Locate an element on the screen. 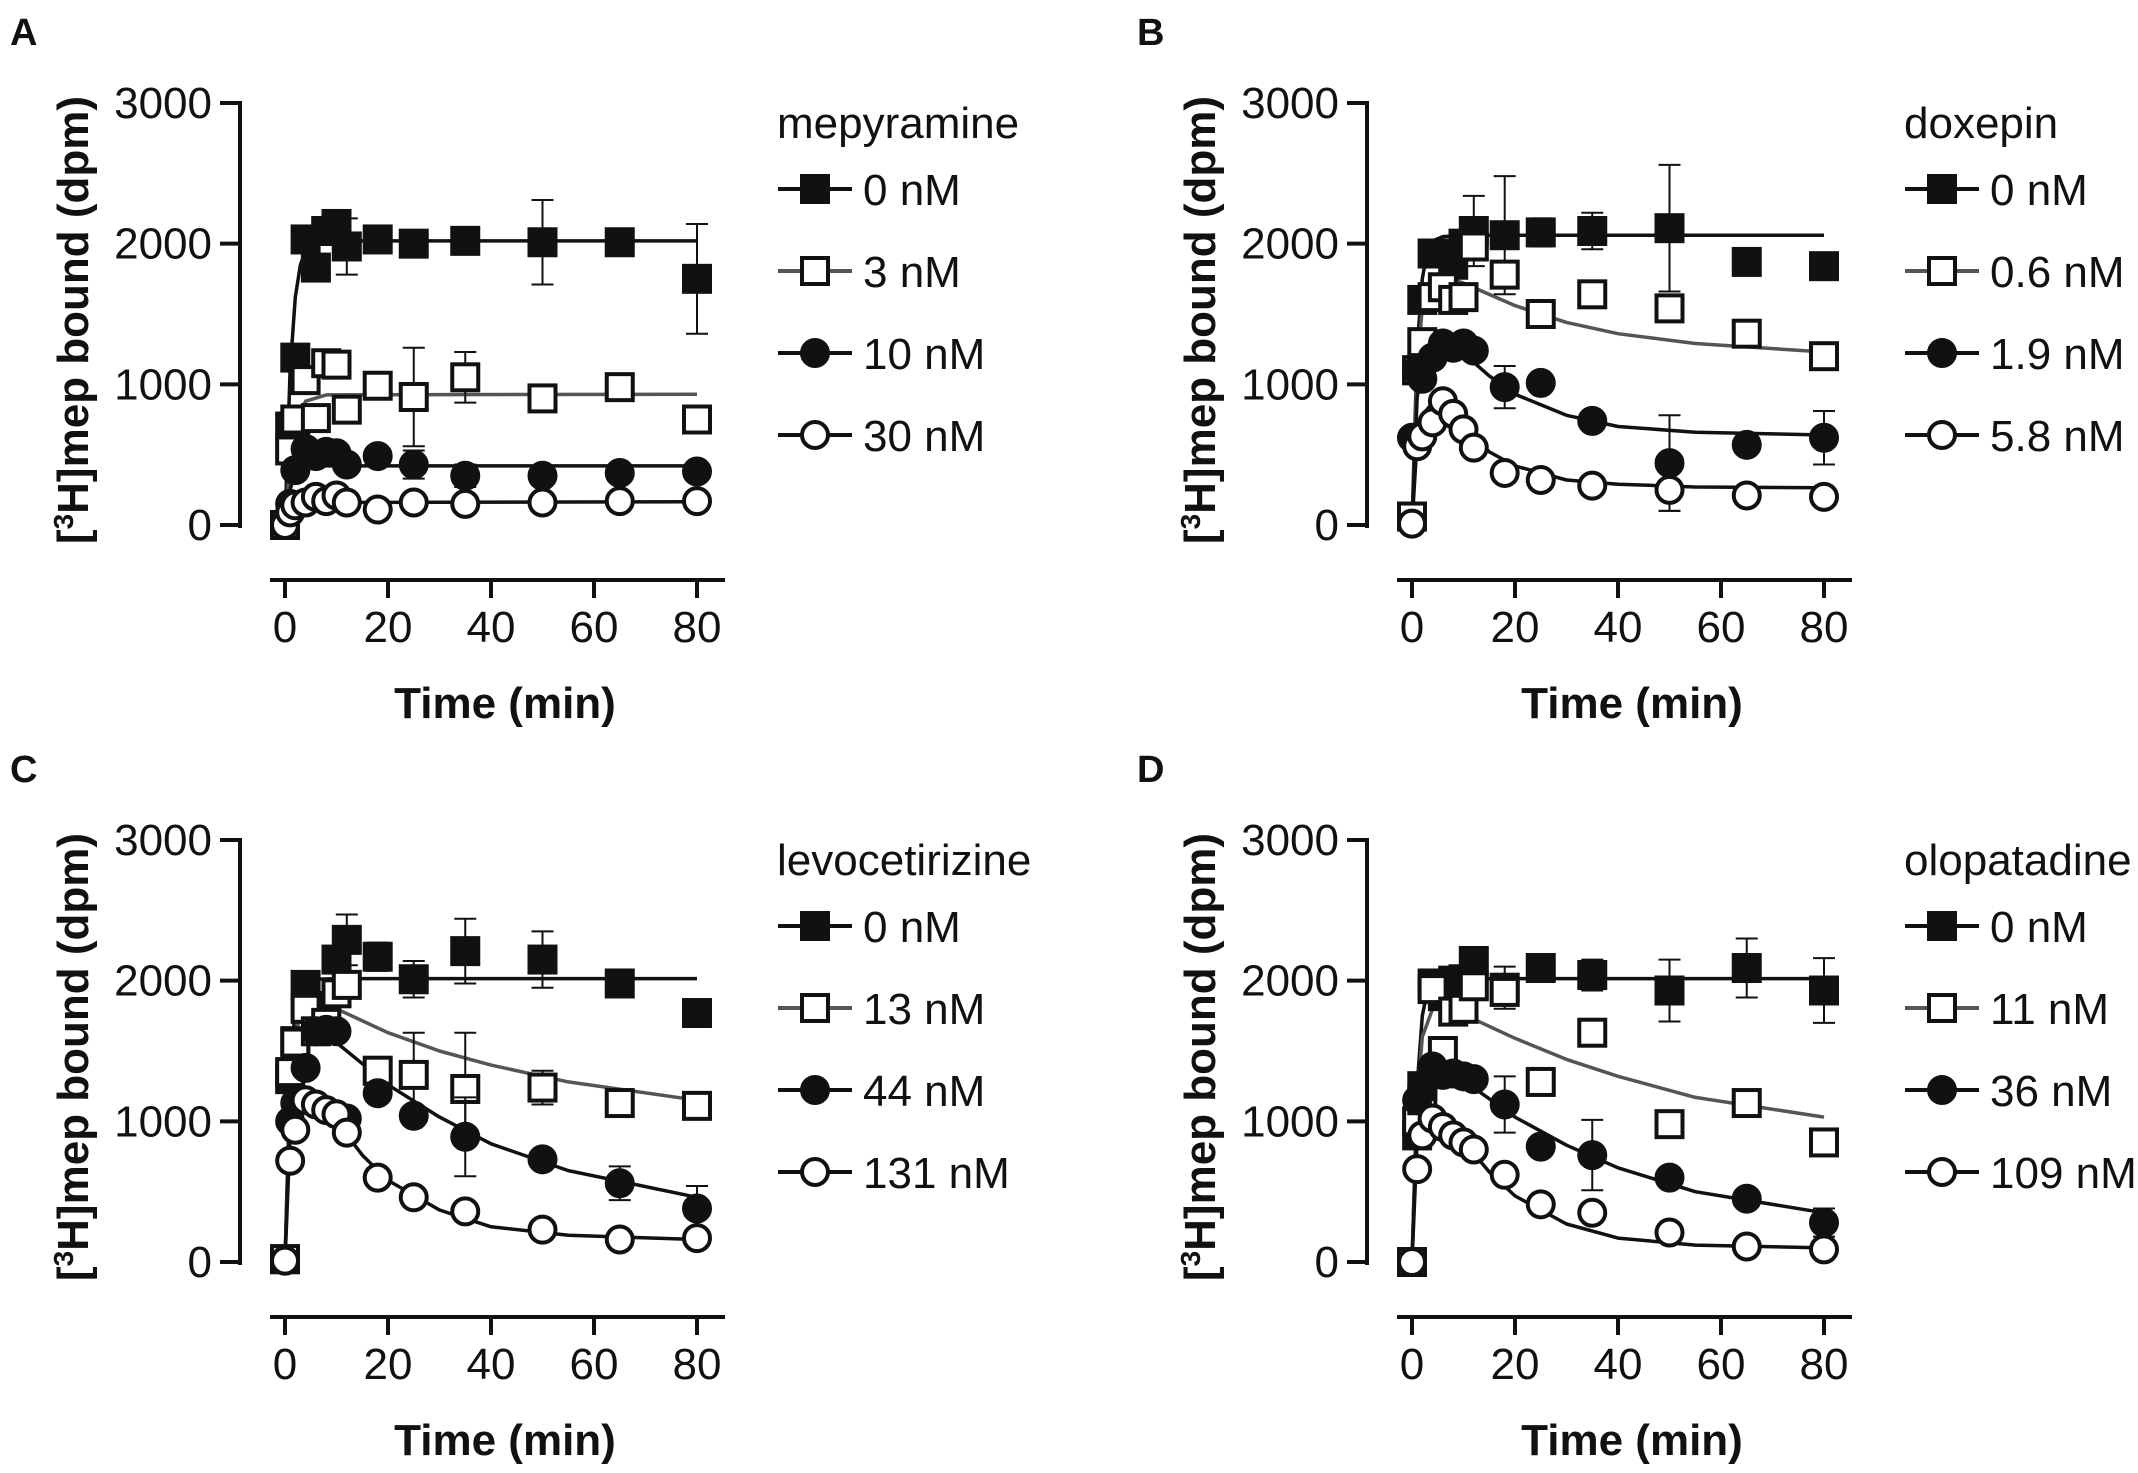  legend-item: 10 nM is located at coordinates (881, 354).